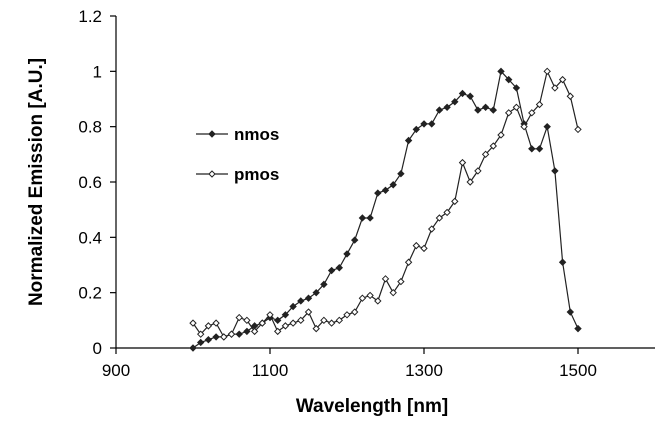 Image resolution: width=663 pixels, height=424 pixels. What do you see at coordinates (97, 348) in the screenshot?
I see `y-tick-label: 0` at bounding box center [97, 348].